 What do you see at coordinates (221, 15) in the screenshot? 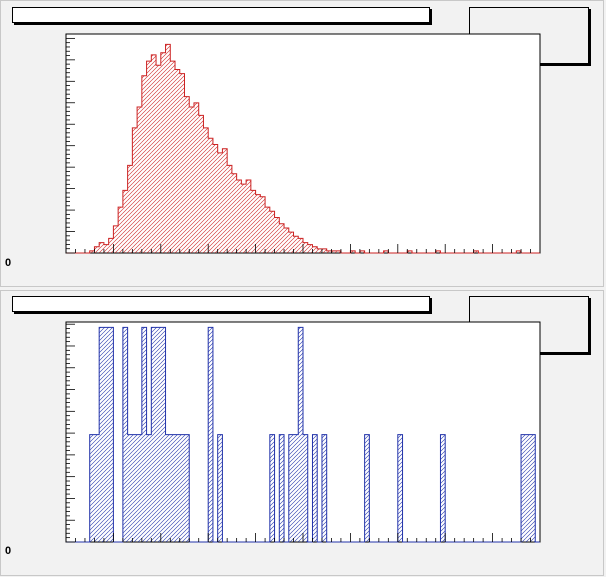
I see `top-title-box` at bounding box center [221, 15].